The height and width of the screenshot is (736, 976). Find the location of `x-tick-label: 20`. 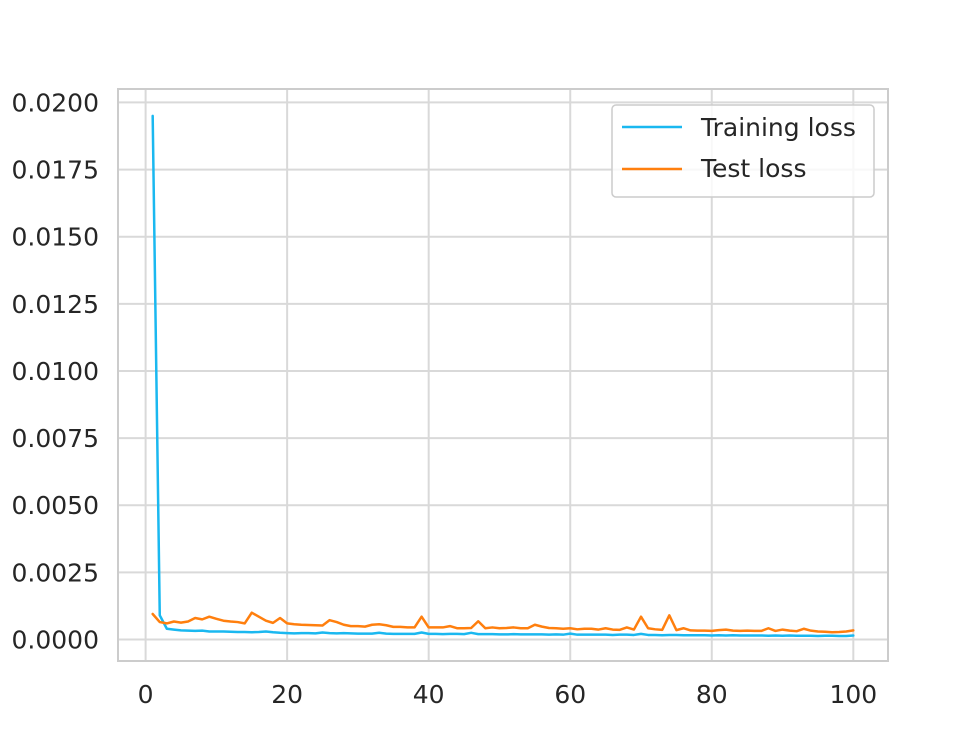

x-tick-label: 20 is located at coordinates (287, 694).